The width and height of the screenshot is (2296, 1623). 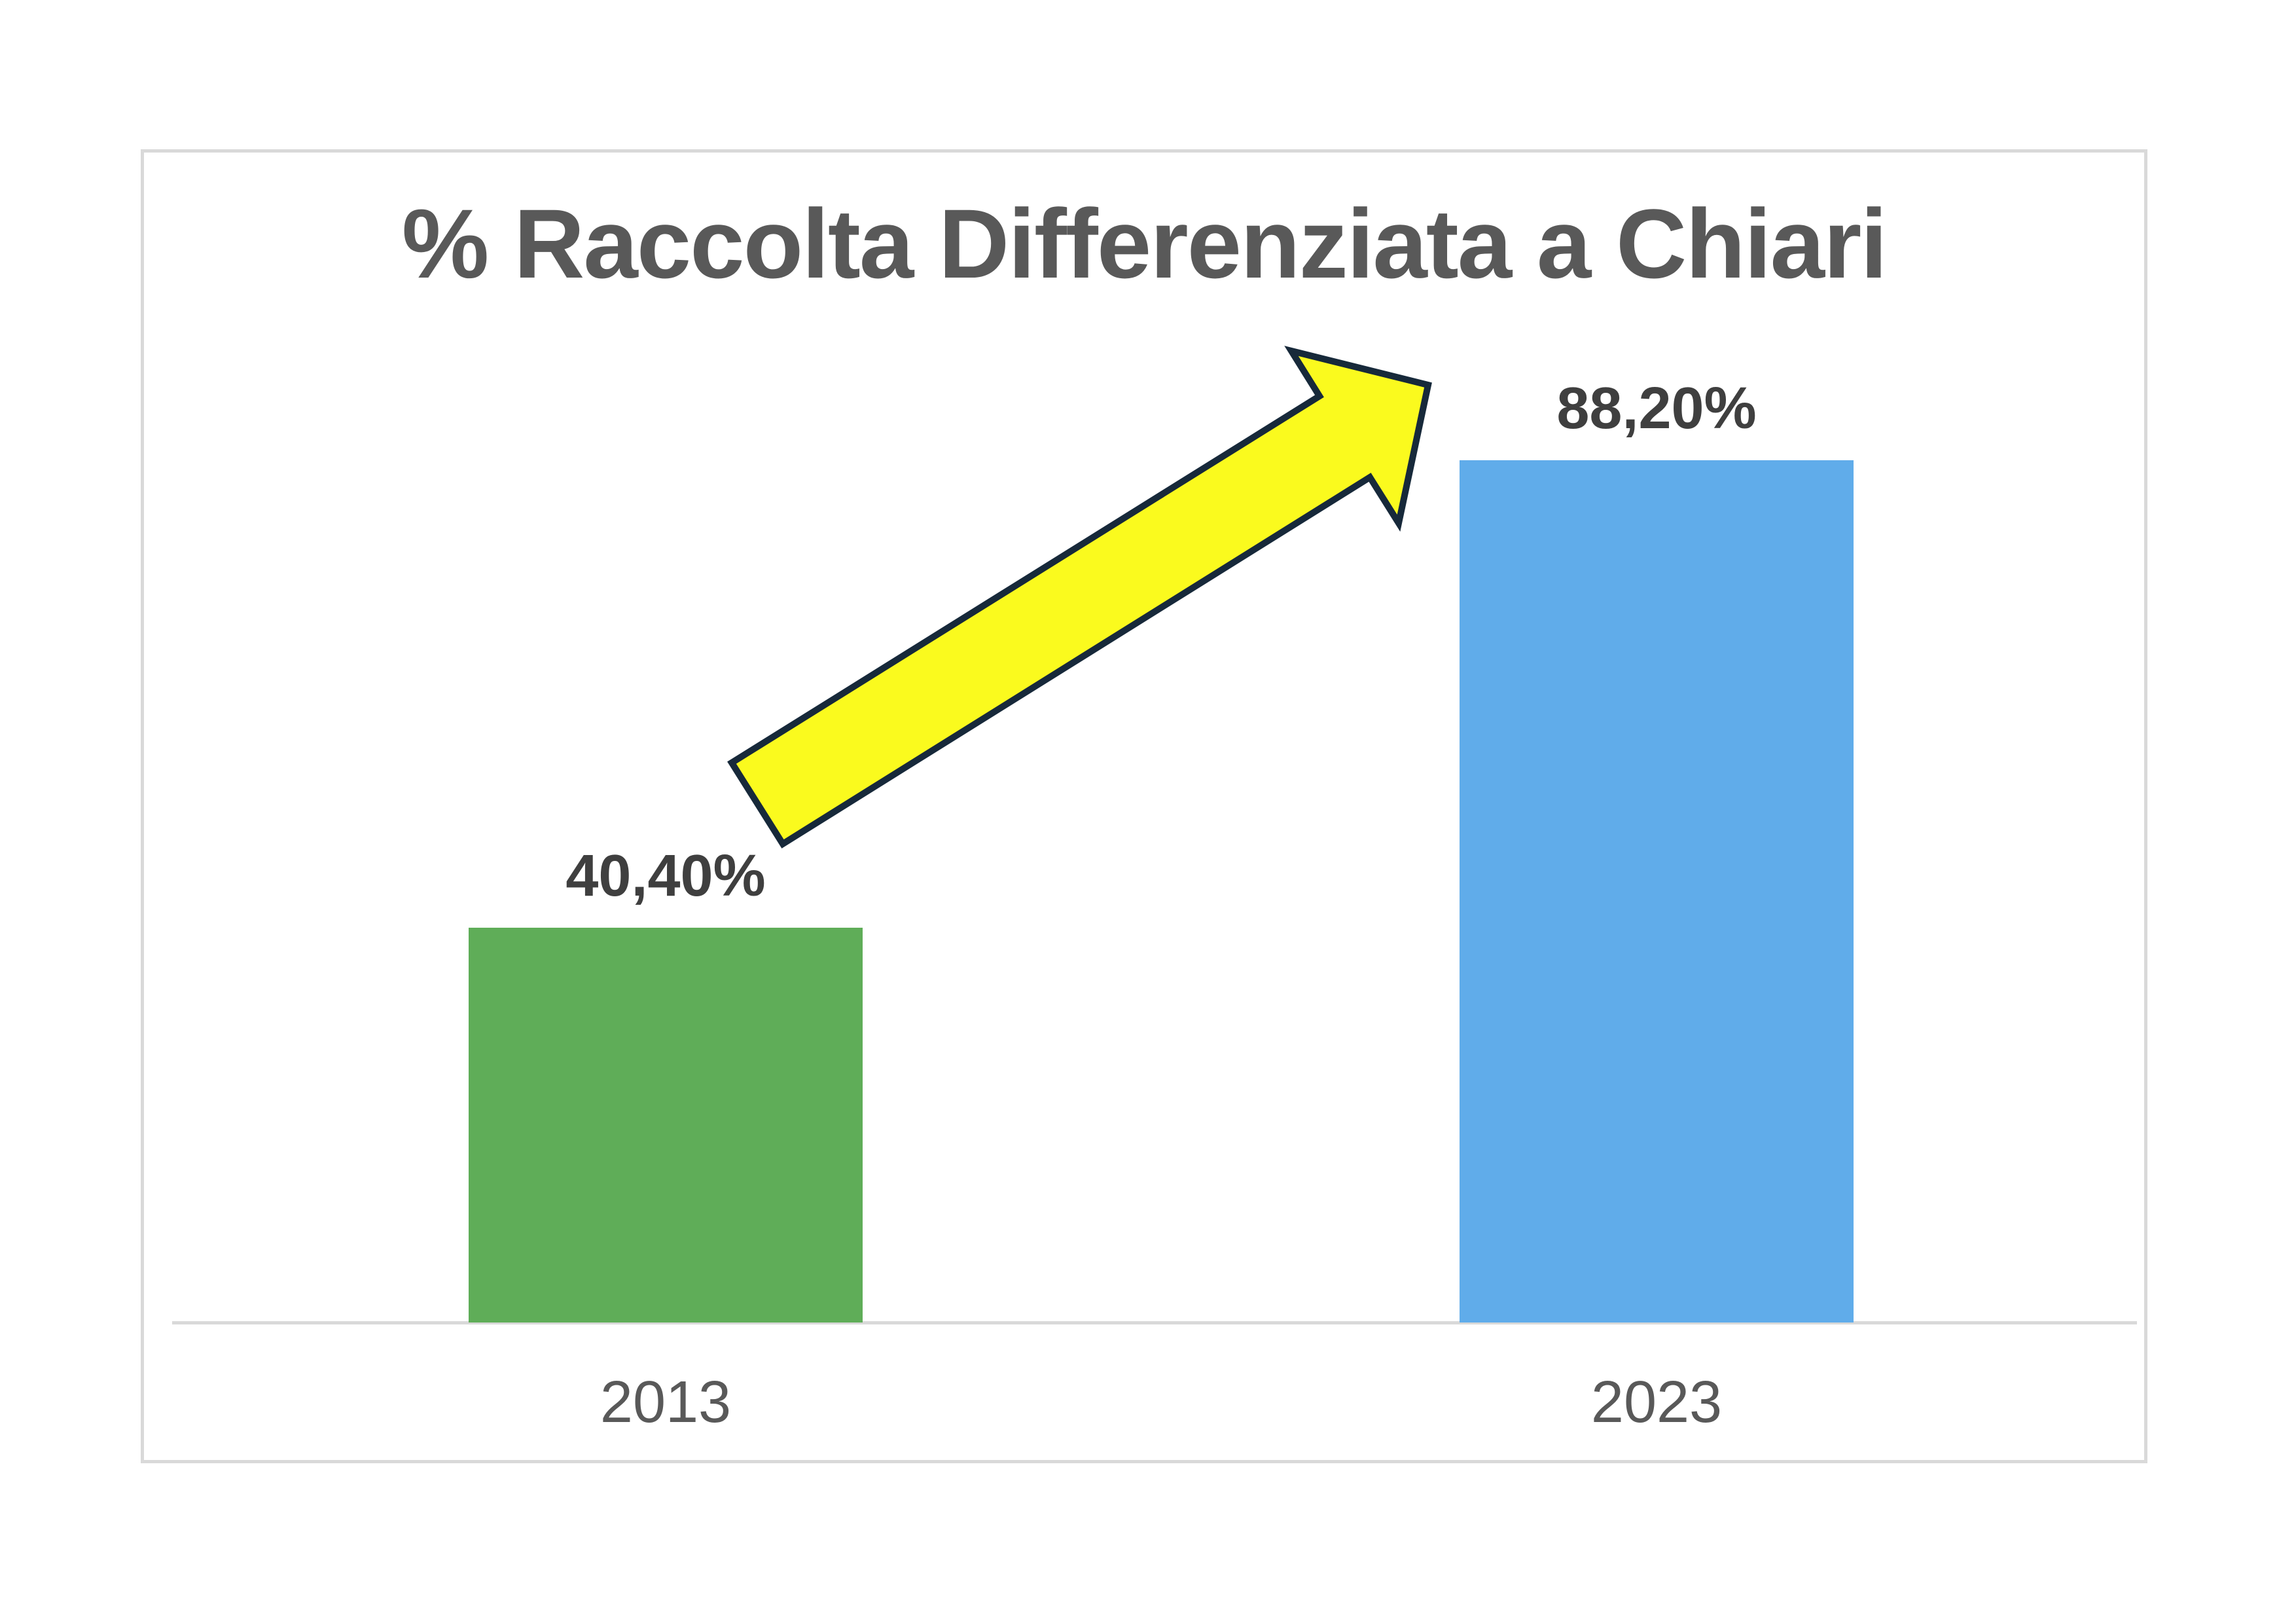 What do you see at coordinates (666, 1402) in the screenshot?
I see `category-label-2013: 2013` at bounding box center [666, 1402].